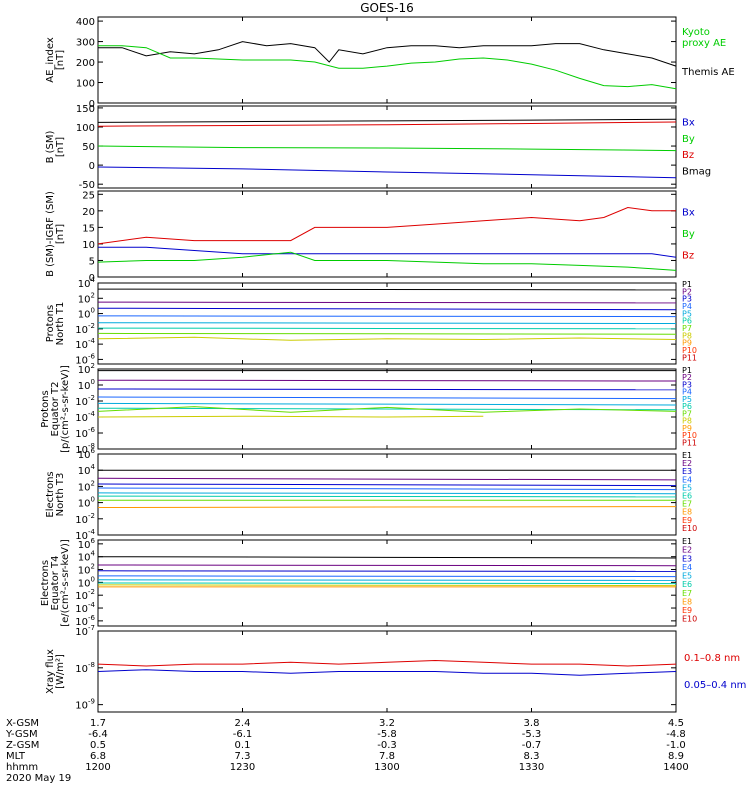 This screenshot has height=804, width=750. Describe the element at coordinates (370, 237) in the screenshot. I see `panel-3: 25 20 15 10 5 0 B (SM)-IGRF (SM) [nT] Bx By Bz` at that location.